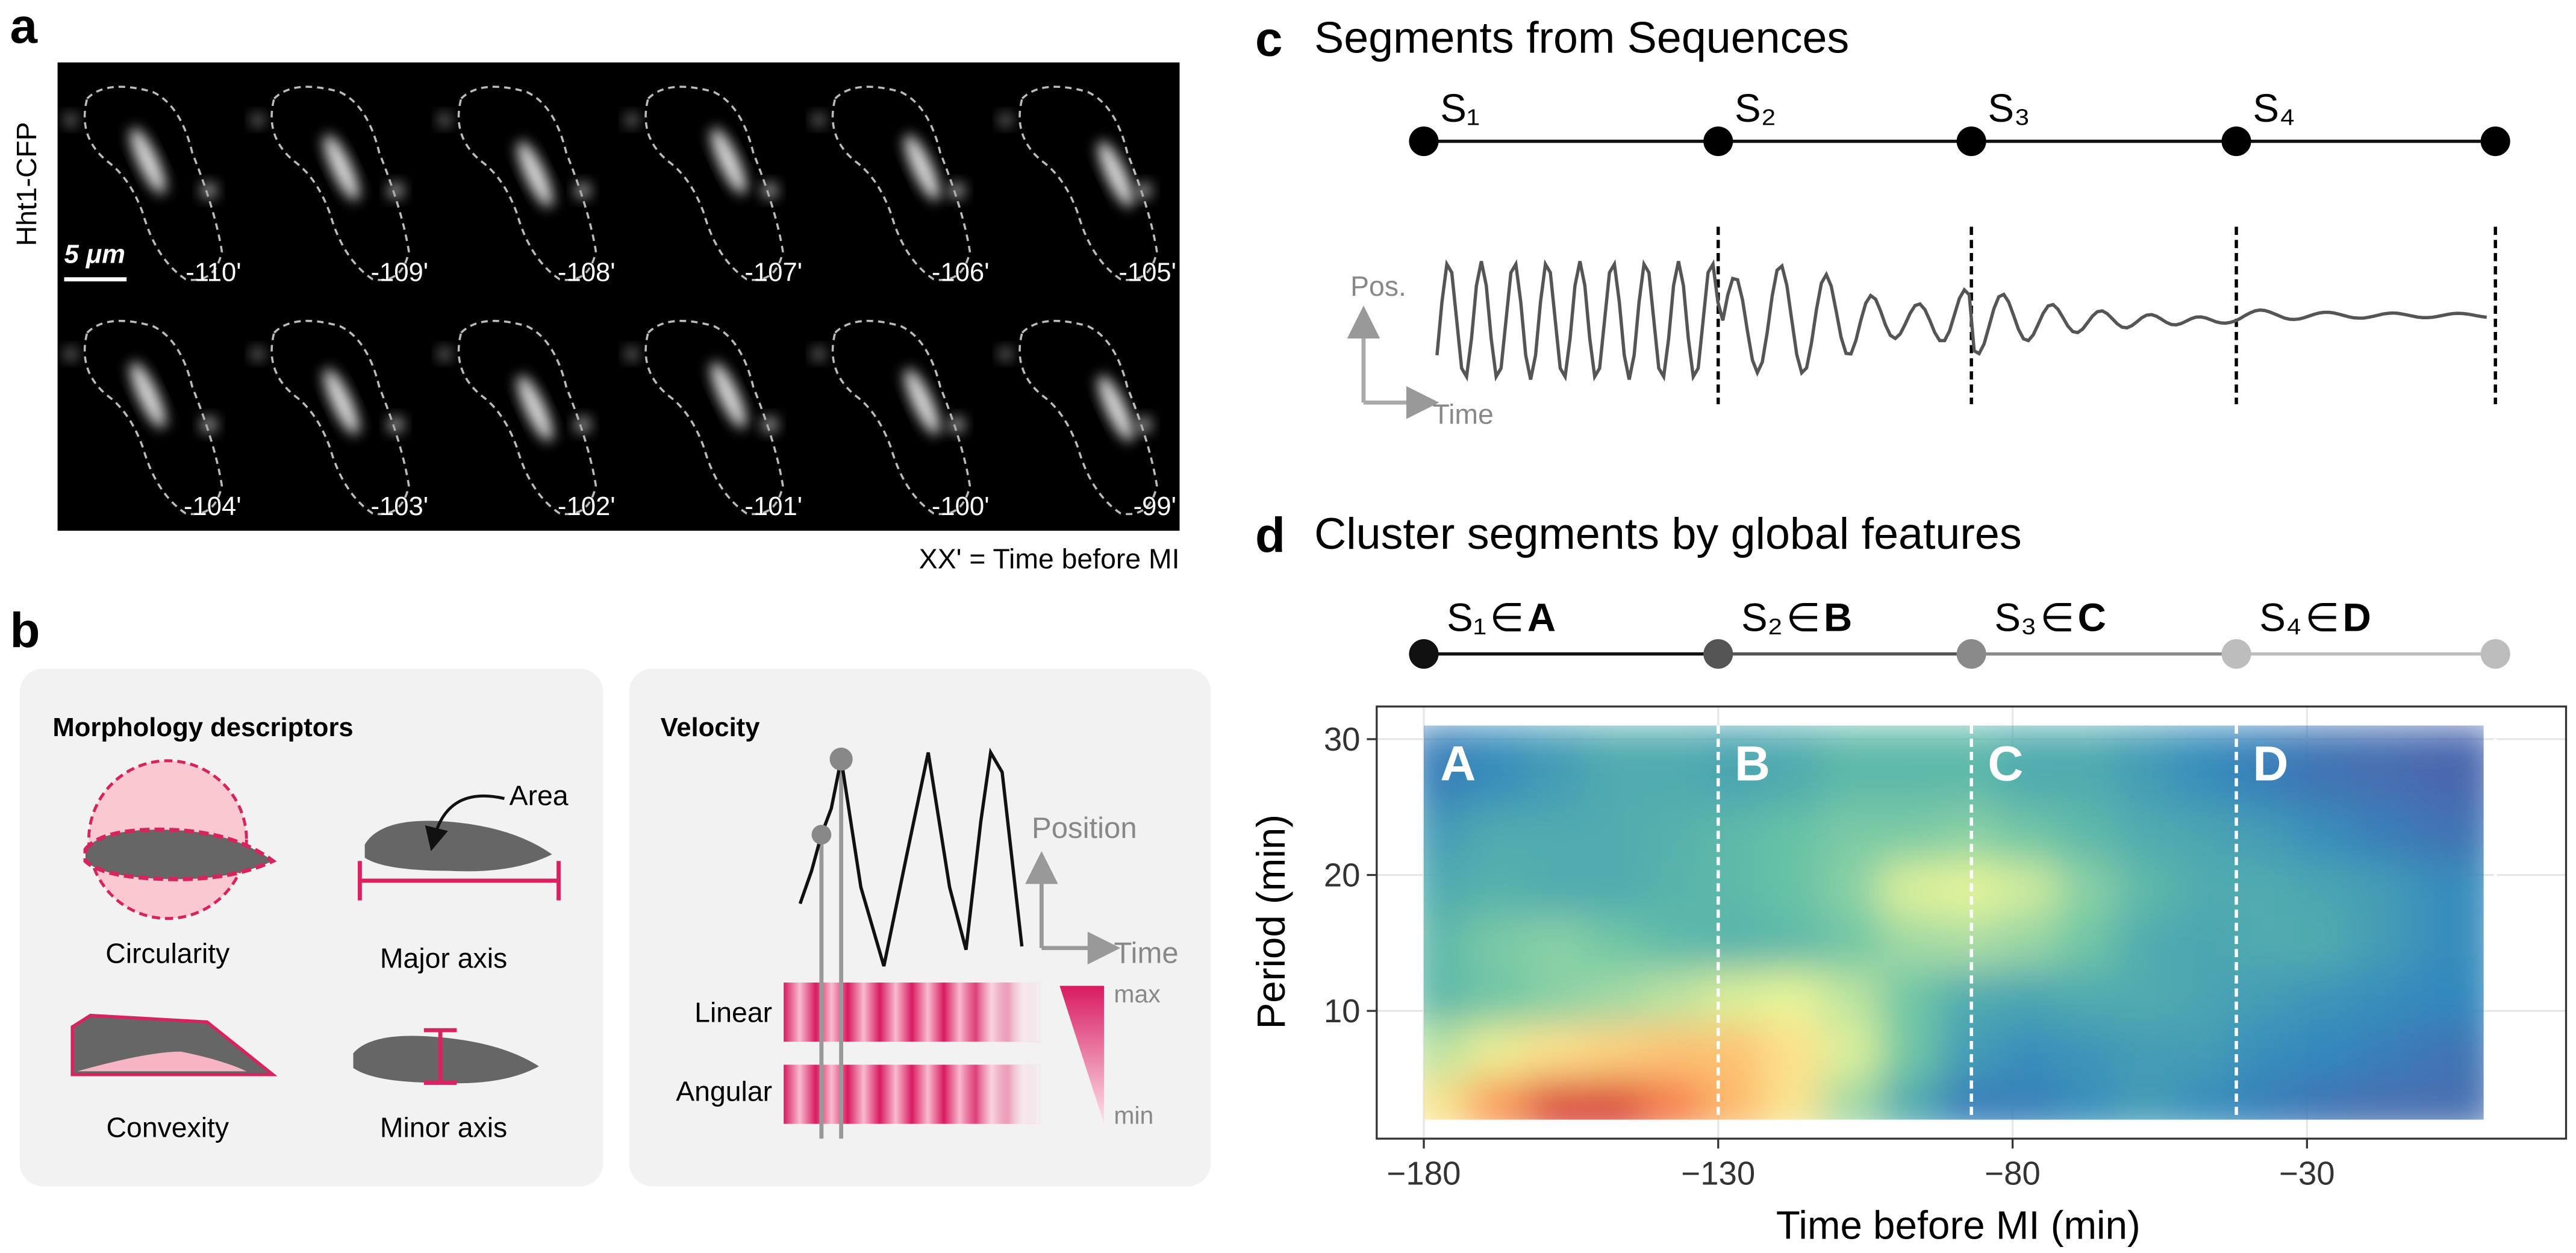  I want to click on panel-title: Cluster segments by global features, so click(1668, 533).